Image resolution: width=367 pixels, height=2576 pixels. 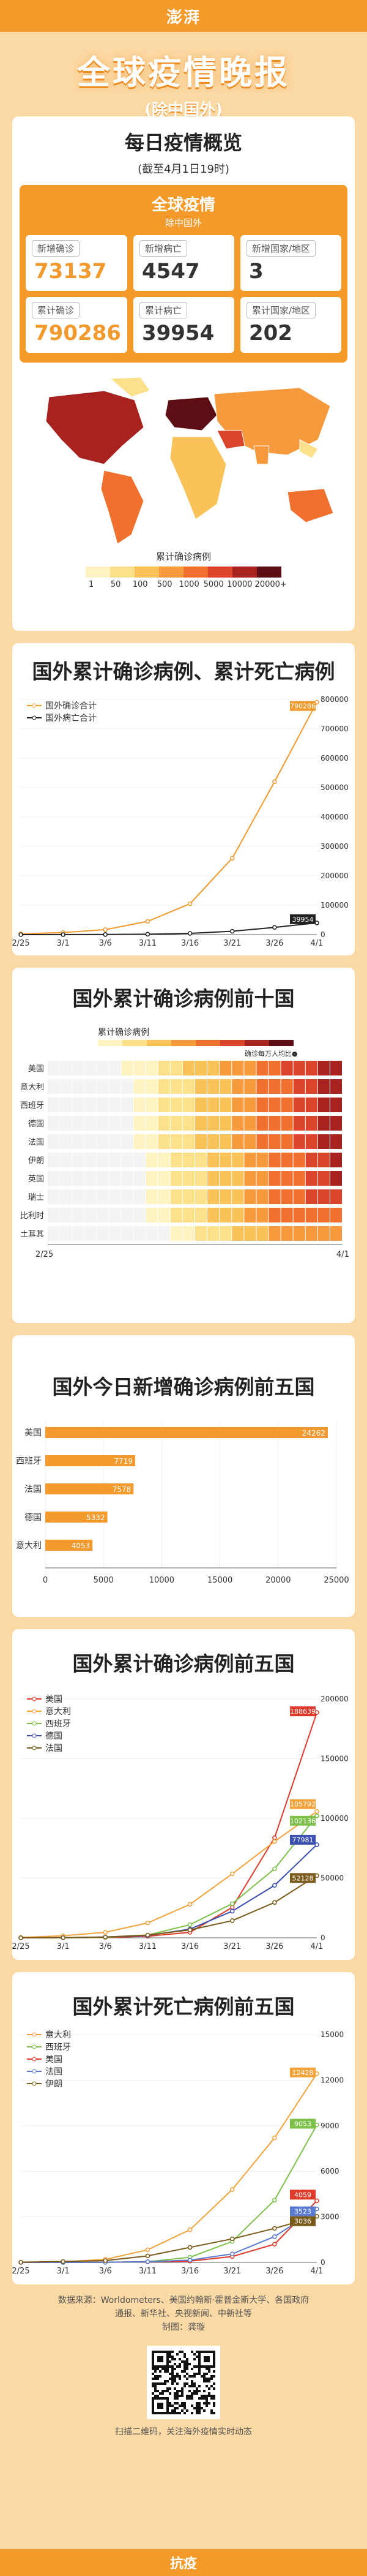 I want to click on bar-value-label: 4053, so click(x=81, y=1546).